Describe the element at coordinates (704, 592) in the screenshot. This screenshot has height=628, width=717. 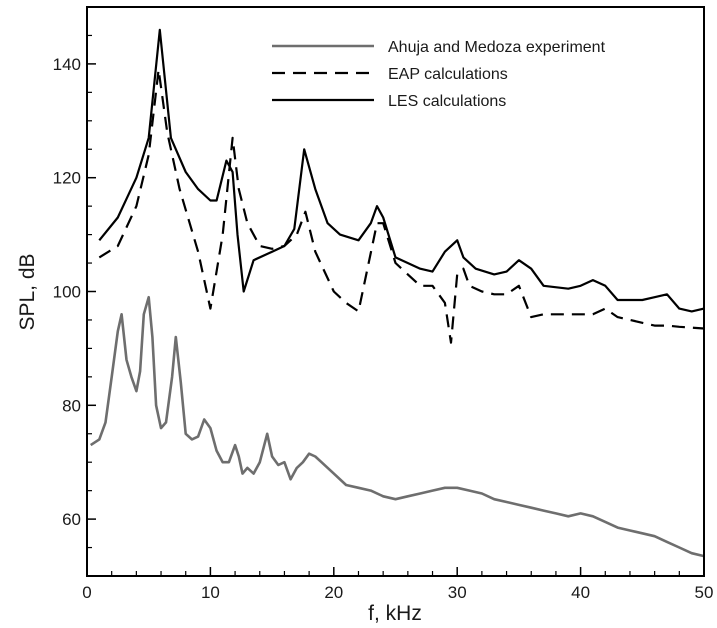
I see `x-tick-label: 50` at that location.